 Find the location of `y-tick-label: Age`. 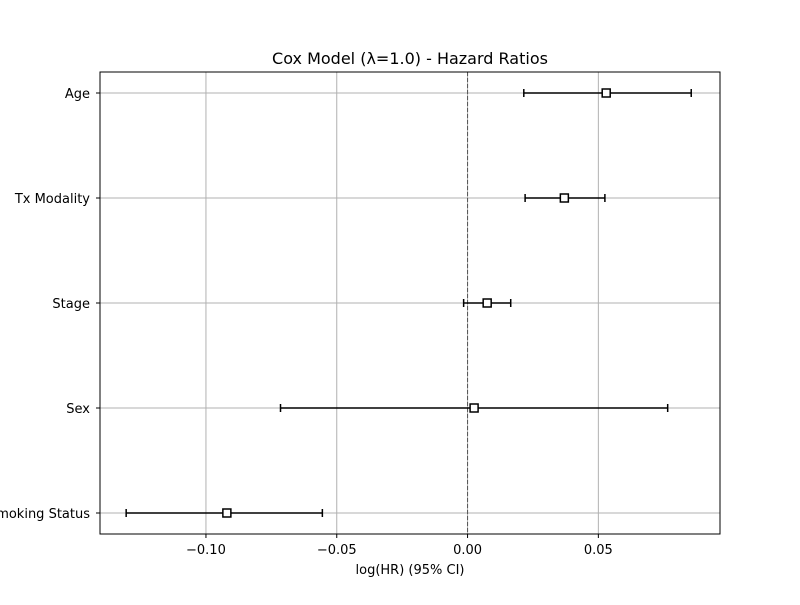

y-tick-label: Age is located at coordinates (77, 94).